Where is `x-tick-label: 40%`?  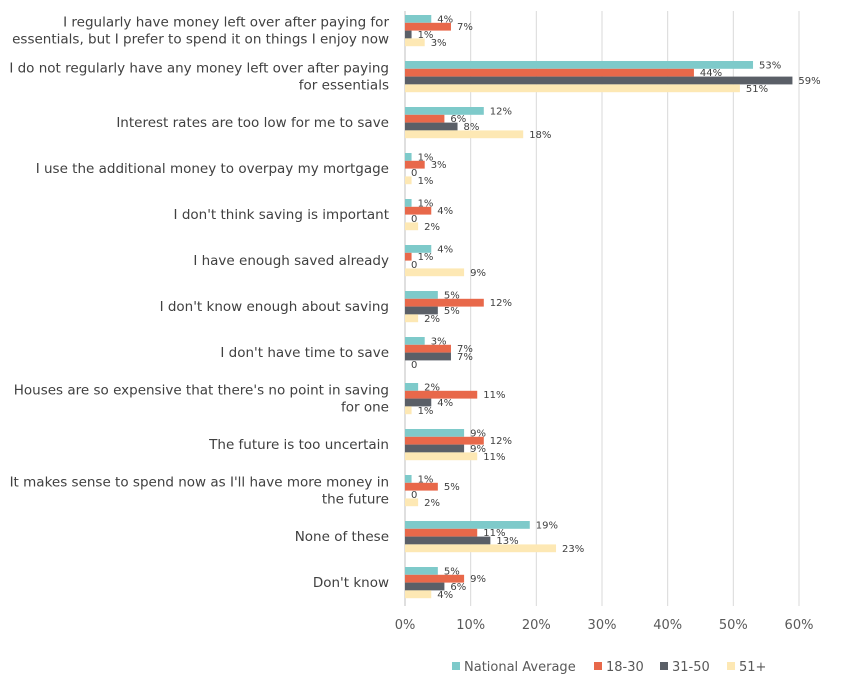
x-tick-label: 40% is located at coordinates (667, 625).